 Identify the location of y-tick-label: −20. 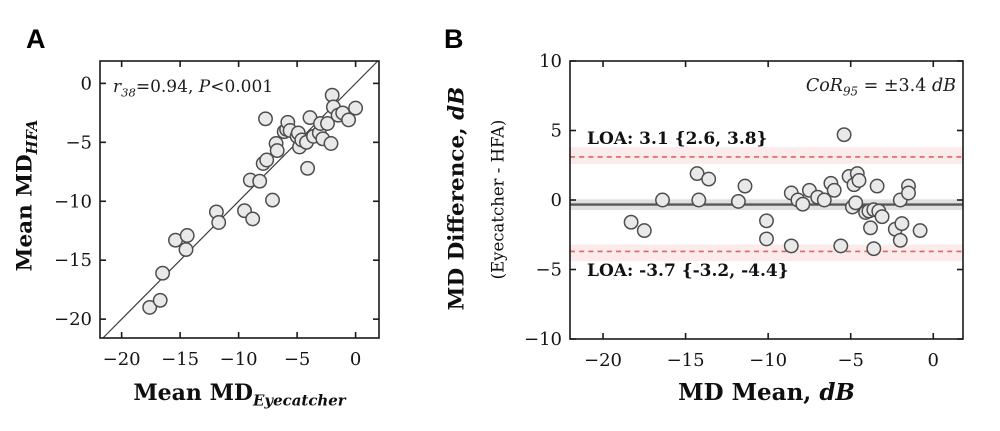
(73, 319).